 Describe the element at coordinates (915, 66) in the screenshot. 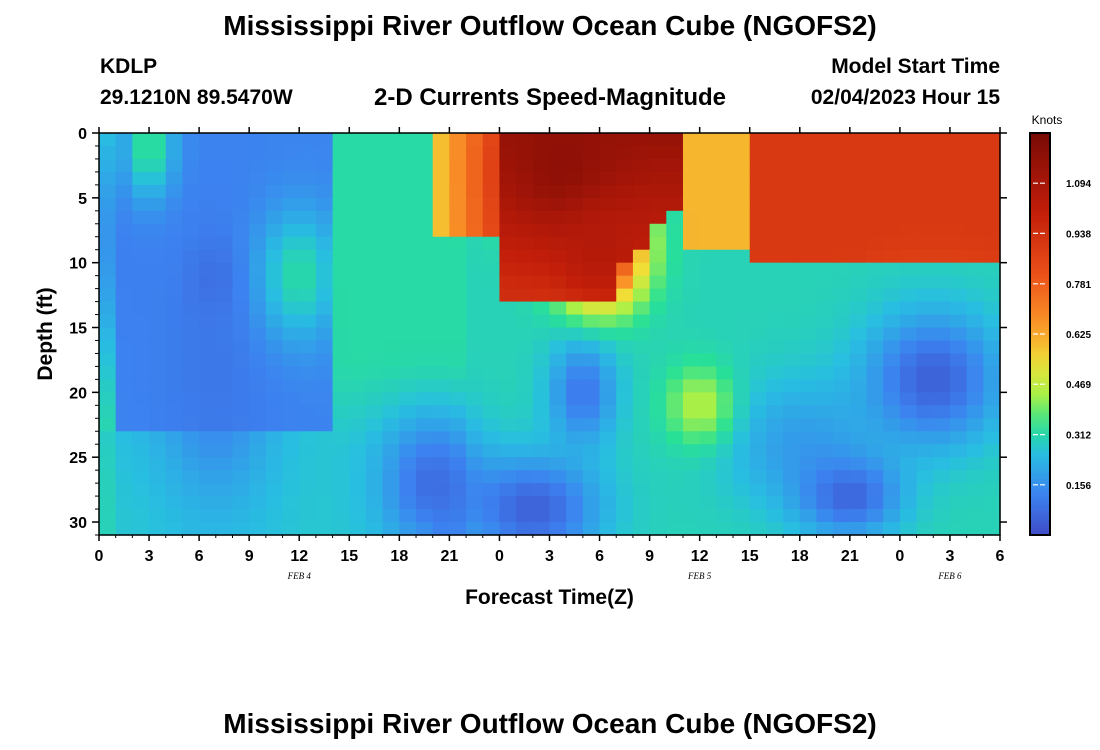

I see `model-start-label: Model Start Time` at that location.